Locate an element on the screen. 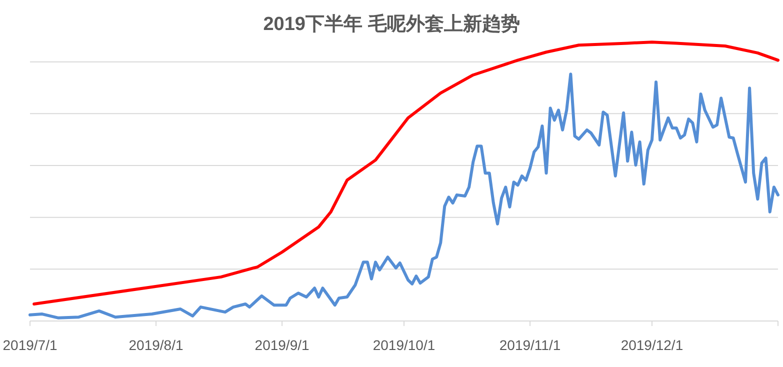 The width and height of the screenshot is (783, 367). x-tick-label: 2019/8/1 is located at coordinates (156, 345).